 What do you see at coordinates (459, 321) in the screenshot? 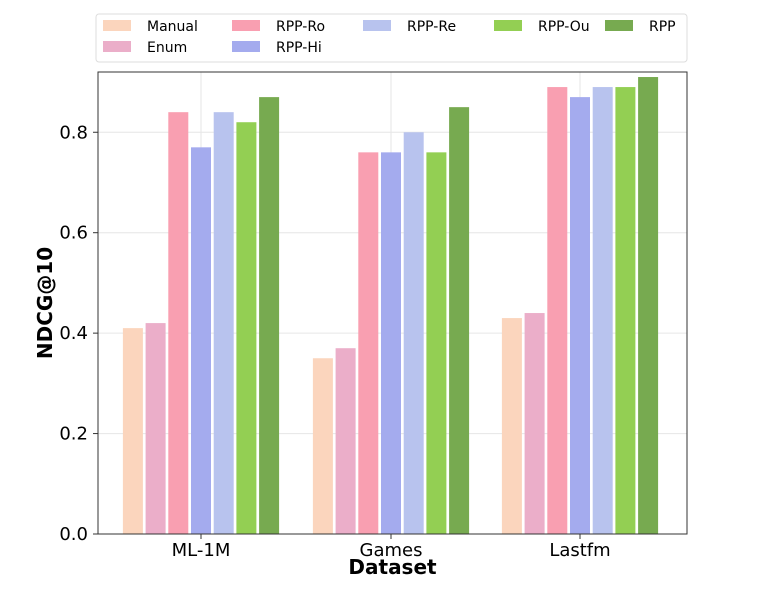
I see `bar-rpp-games` at bounding box center [459, 321].